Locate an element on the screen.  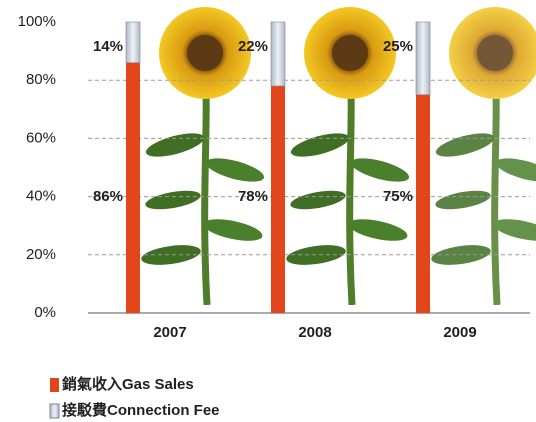
data-label: 25% is located at coordinates (398, 46).